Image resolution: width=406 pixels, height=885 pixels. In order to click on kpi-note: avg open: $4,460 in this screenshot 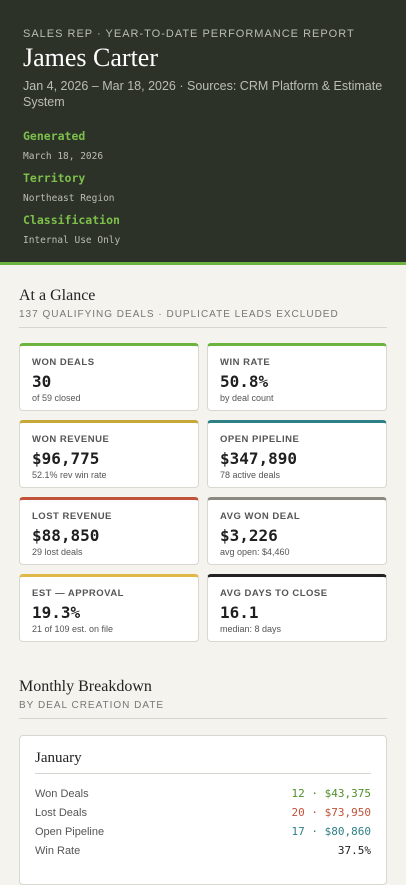, I will do `click(255, 552)`.